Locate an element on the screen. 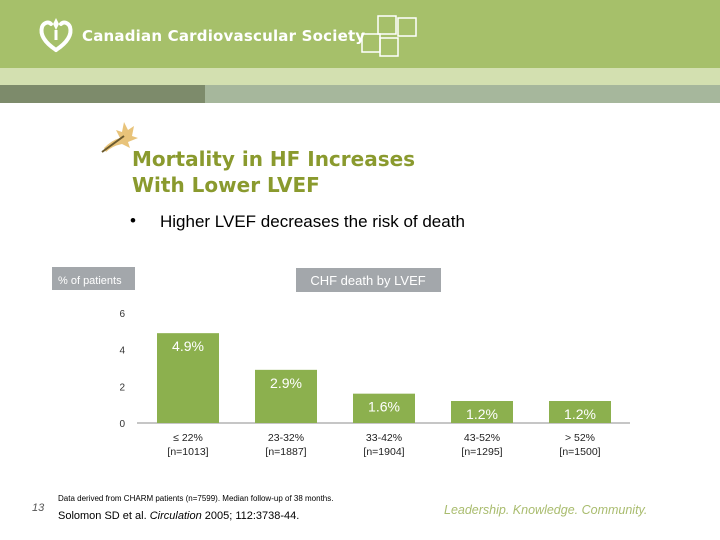 This screenshot has height=540, width=720. x-category-sublabel: [n=1013] is located at coordinates (187, 452).